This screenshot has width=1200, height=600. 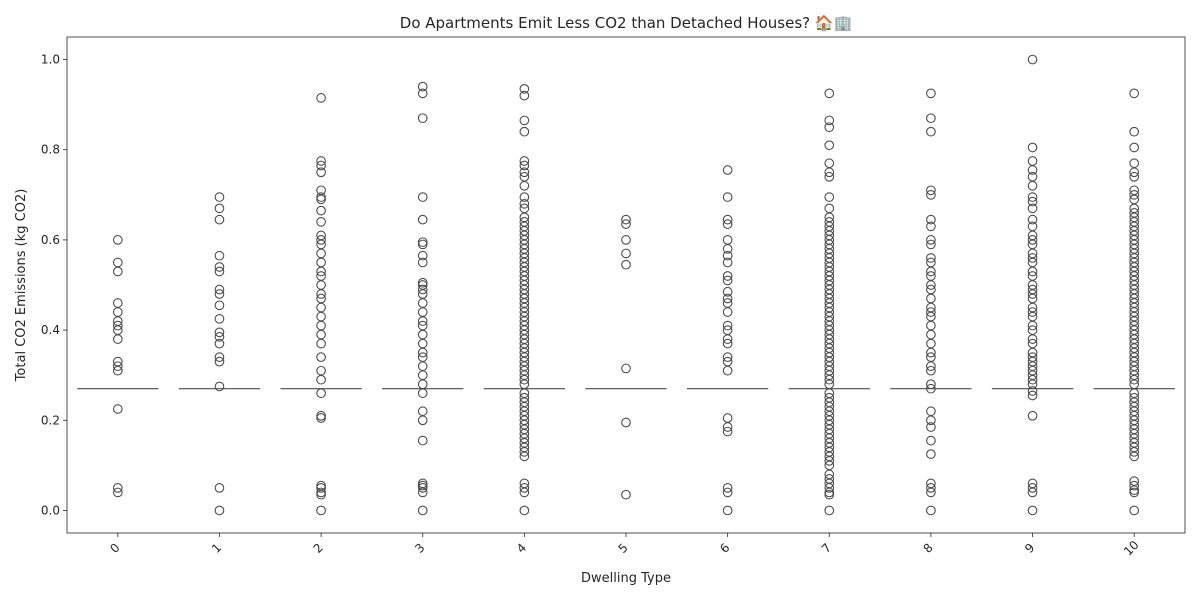 What do you see at coordinates (521, 548) in the screenshot?
I see `x-tick-label: 4` at bounding box center [521, 548].